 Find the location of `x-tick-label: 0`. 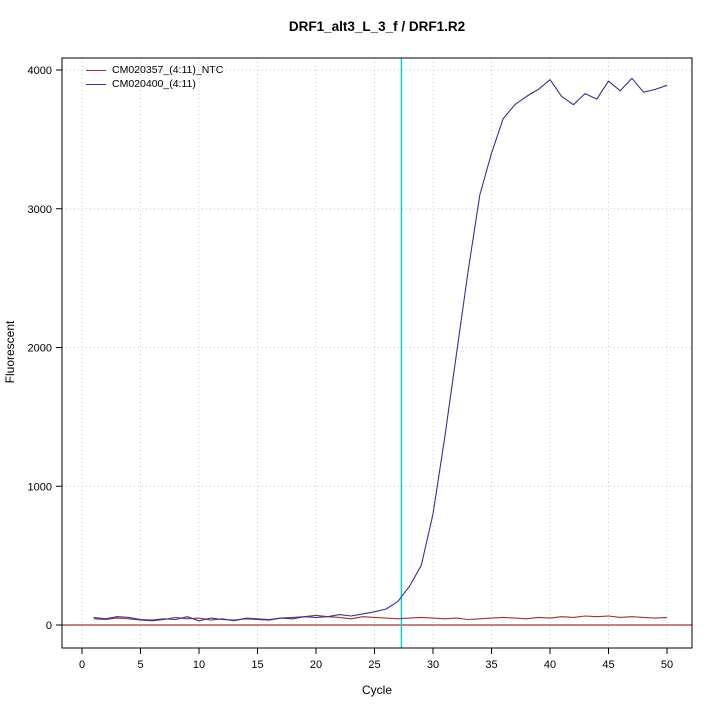

x-tick-label: 0 is located at coordinates (82, 665).